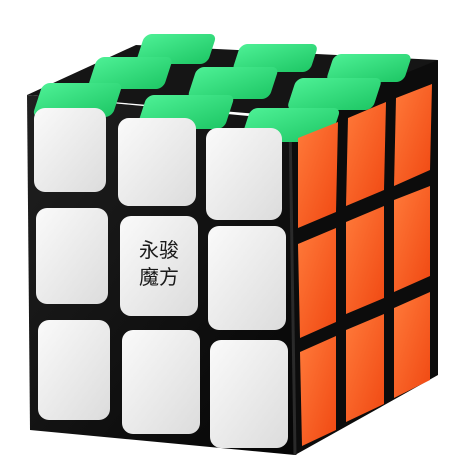 The image size is (466, 466). What do you see at coordinates (159, 250) in the screenshot?
I see `logo-line-1: 永骏` at bounding box center [159, 250].